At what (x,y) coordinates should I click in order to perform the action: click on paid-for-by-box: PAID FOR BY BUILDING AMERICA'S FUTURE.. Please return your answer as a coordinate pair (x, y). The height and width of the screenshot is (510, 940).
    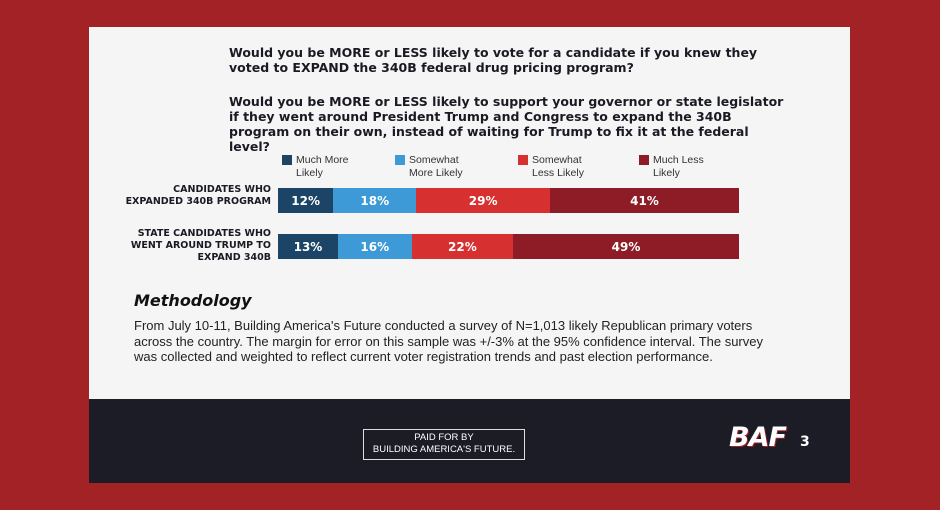
    Looking at the image, I should click on (444, 444).